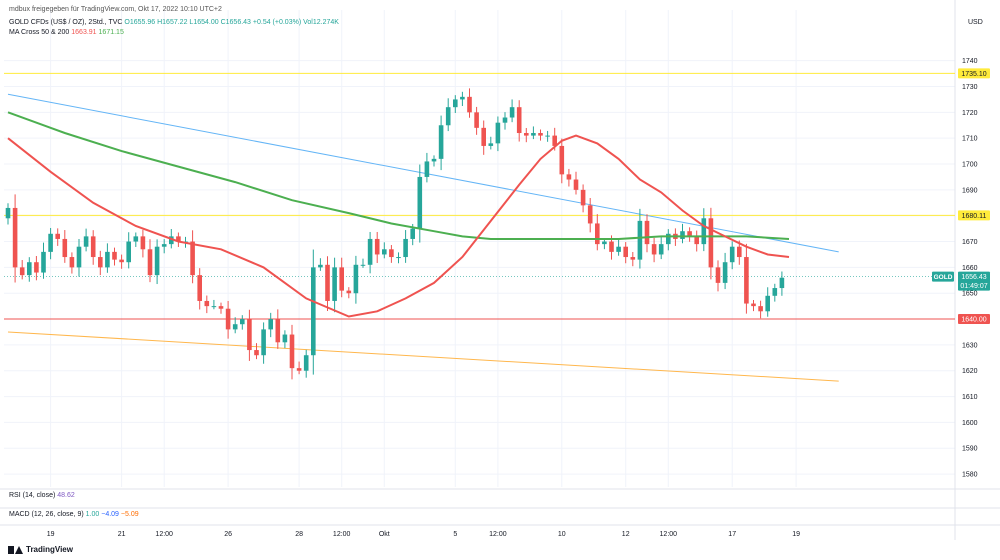 This screenshot has height=560, width=1000. What do you see at coordinates (15, 549) in the screenshot?
I see `tradingview-logo-icon` at bounding box center [15, 549].